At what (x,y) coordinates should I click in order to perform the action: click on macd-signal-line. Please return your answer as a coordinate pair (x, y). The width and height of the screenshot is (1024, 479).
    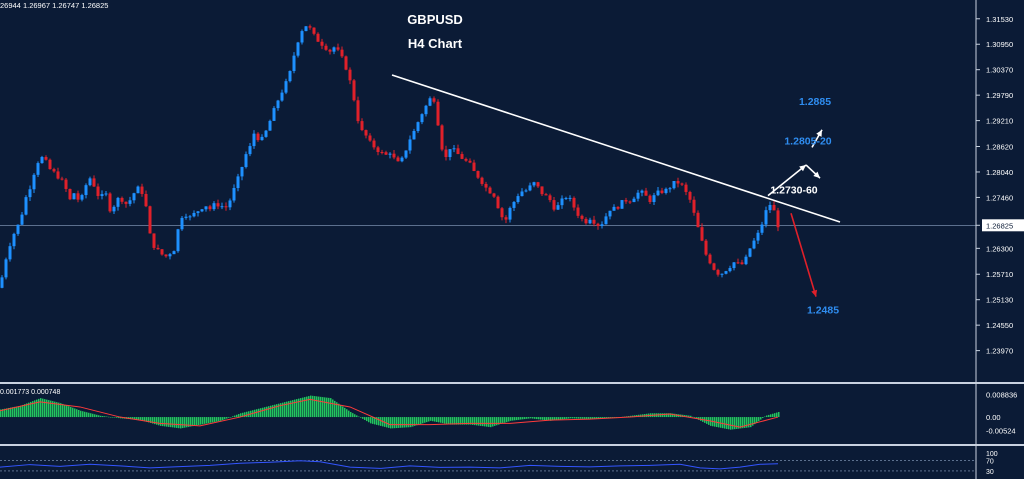
    Looking at the image, I should click on (389, 413).